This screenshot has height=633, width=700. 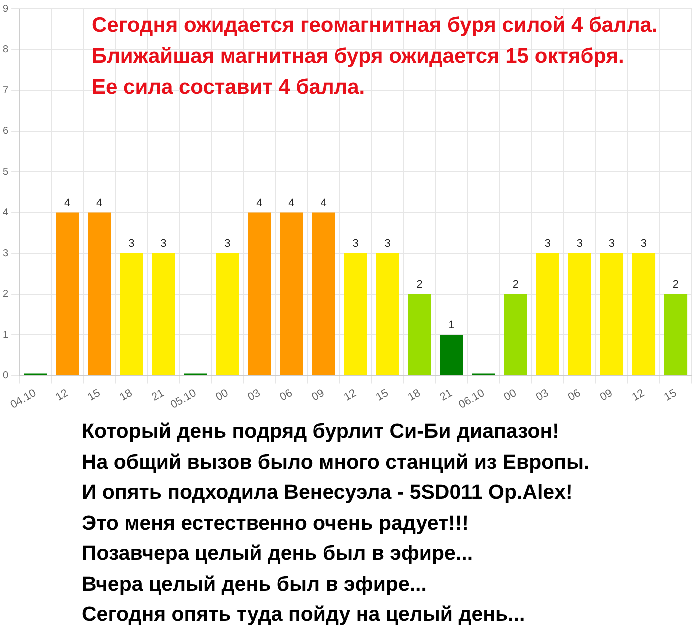 What do you see at coordinates (6, 172) in the screenshot?
I see `y-tick-label: 5` at bounding box center [6, 172].